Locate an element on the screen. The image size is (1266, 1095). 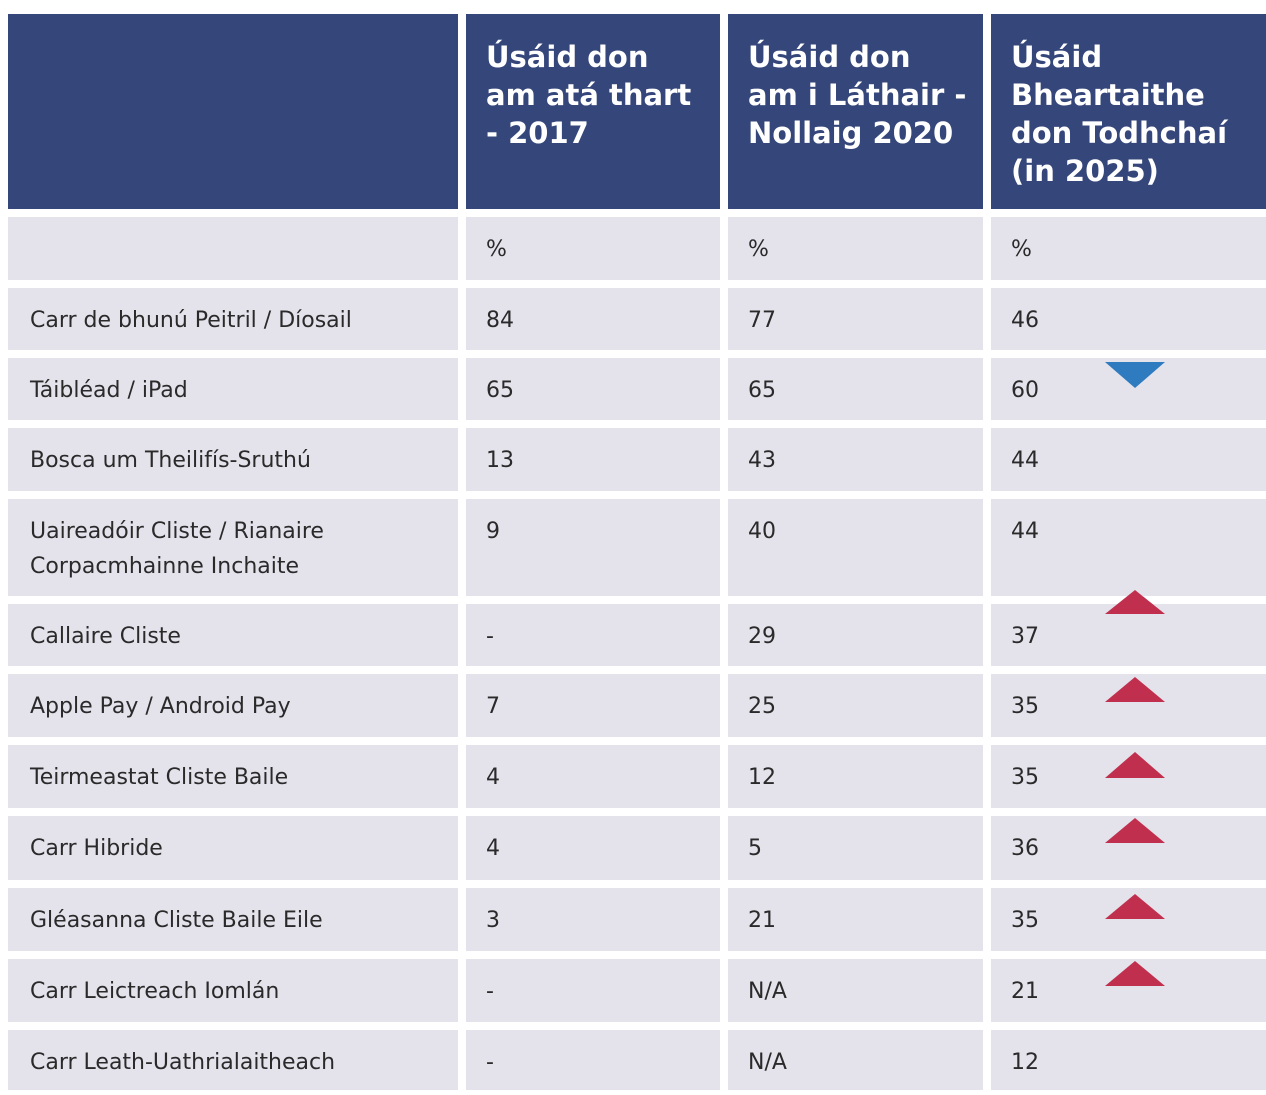
row-label: Callaire Cliste is located at coordinates (233, 635).